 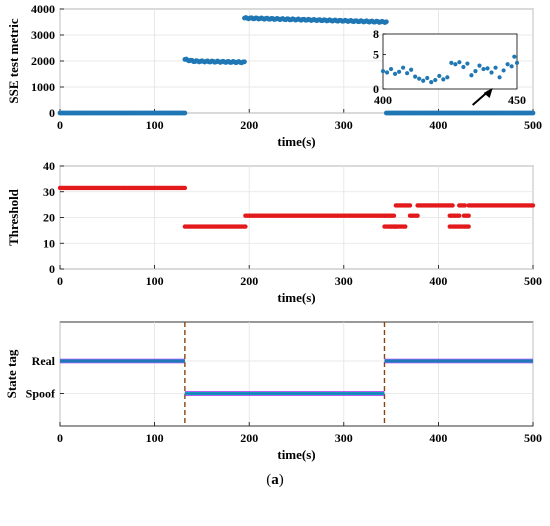 What do you see at coordinates (269, 480) in the screenshot?
I see `caption-open: (` at bounding box center [269, 480].